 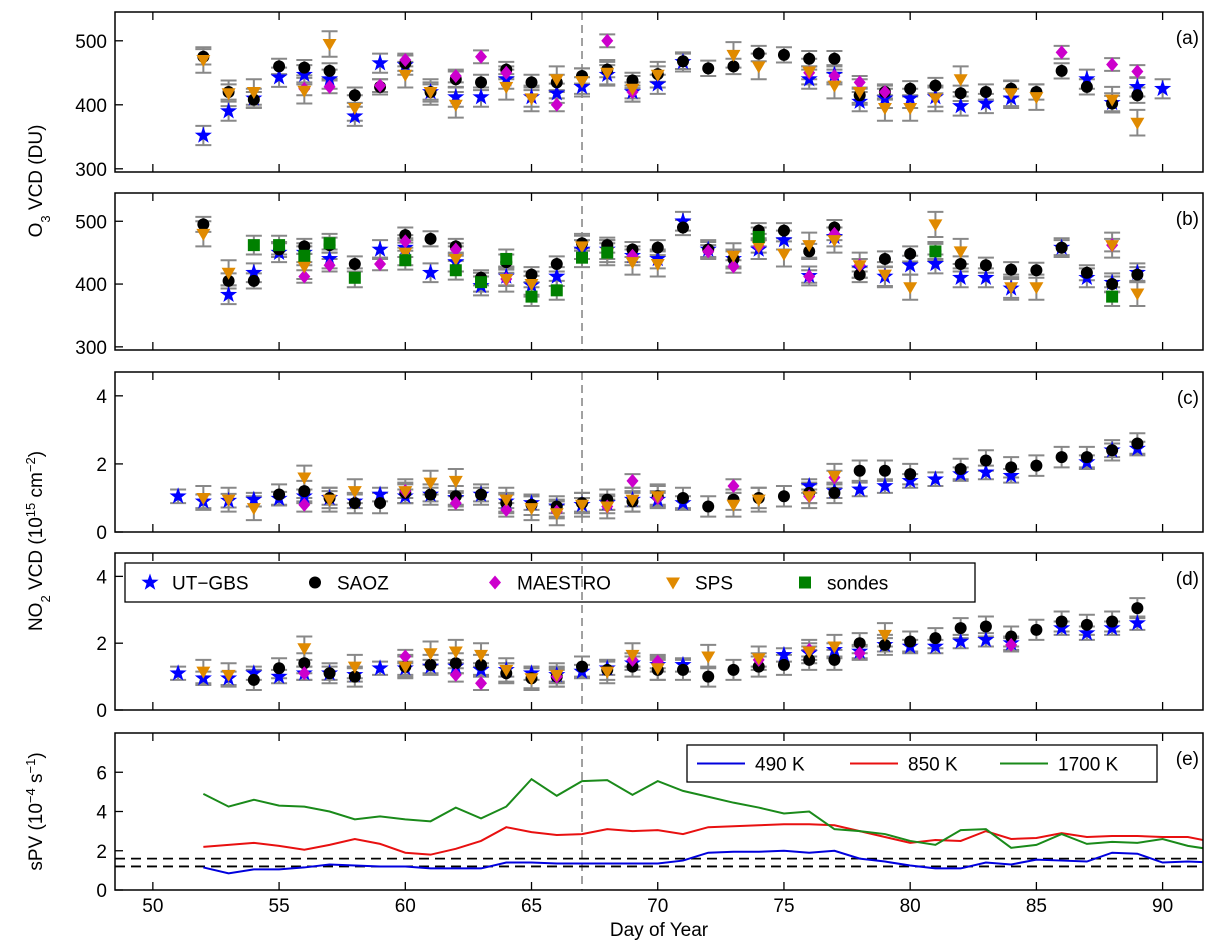 What do you see at coordinates (101, 891) in the screenshot?
I see `y-tick-label: 0` at bounding box center [101, 891].